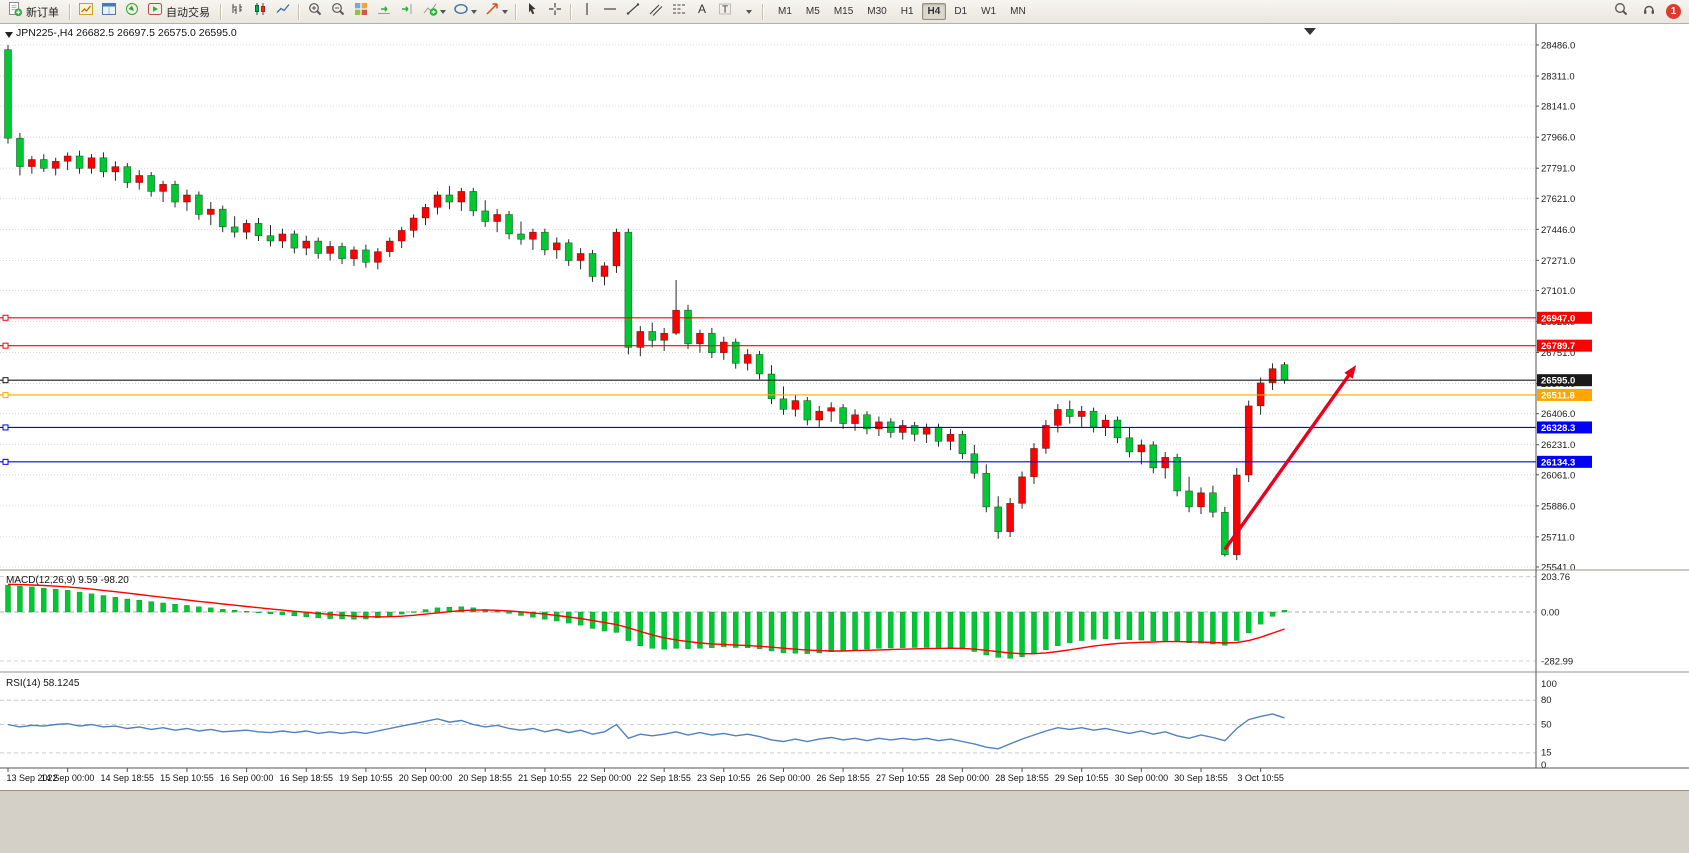 This screenshot has width=1689, height=853. What do you see at coordinates (1018, 11) in the screenshot?
I see `tab-timeframe-mn: MN` at bounding box center [1018, 11].